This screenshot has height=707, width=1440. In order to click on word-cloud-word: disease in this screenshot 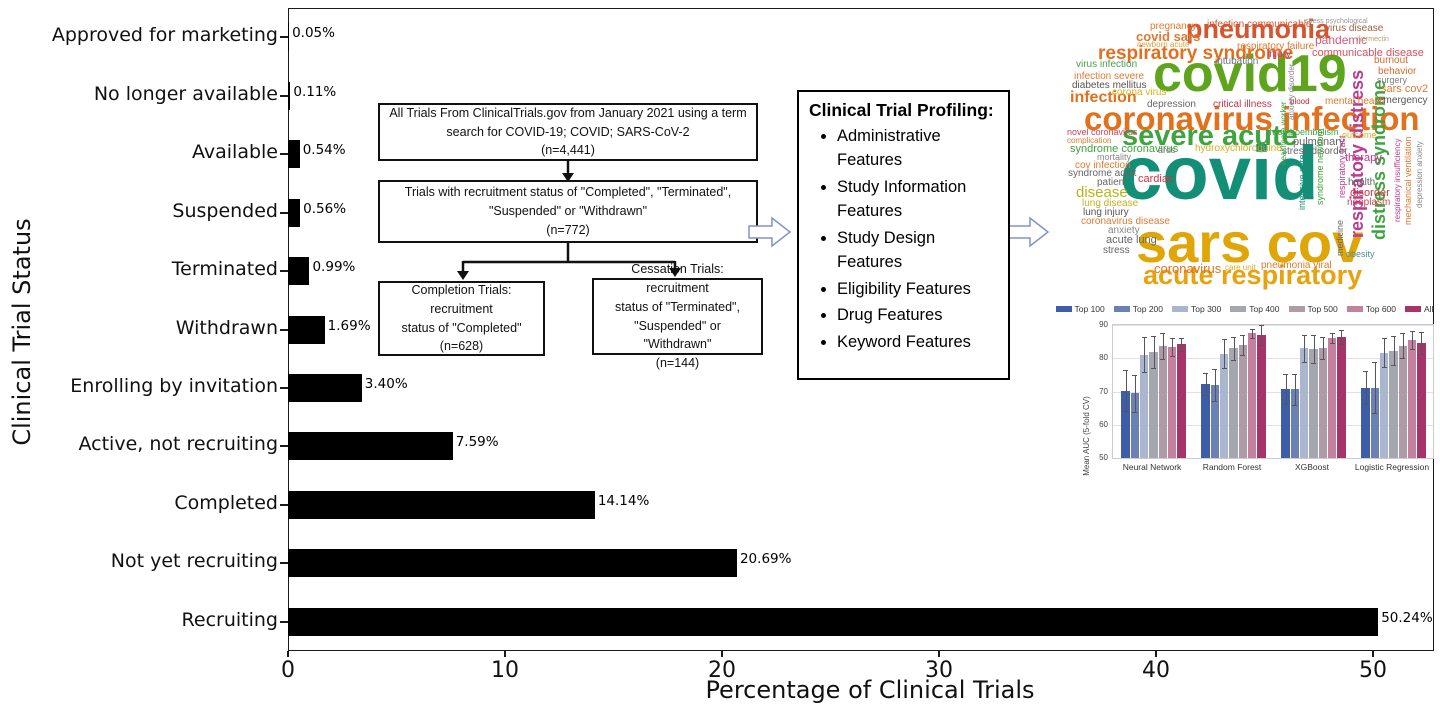, I will do `click(1102, 192)`.